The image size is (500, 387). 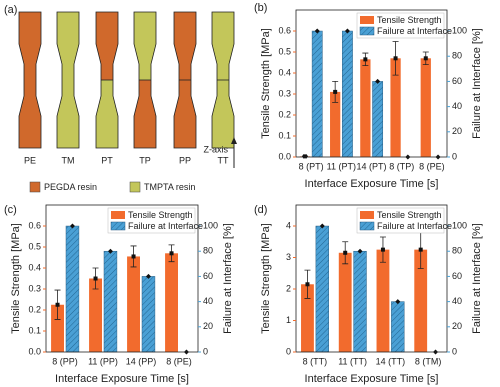 What do you see at coordinates (311, 166) in the screenshot?
I see `x-tick-label: 8 (PT)` at bounding box center [311, 166].